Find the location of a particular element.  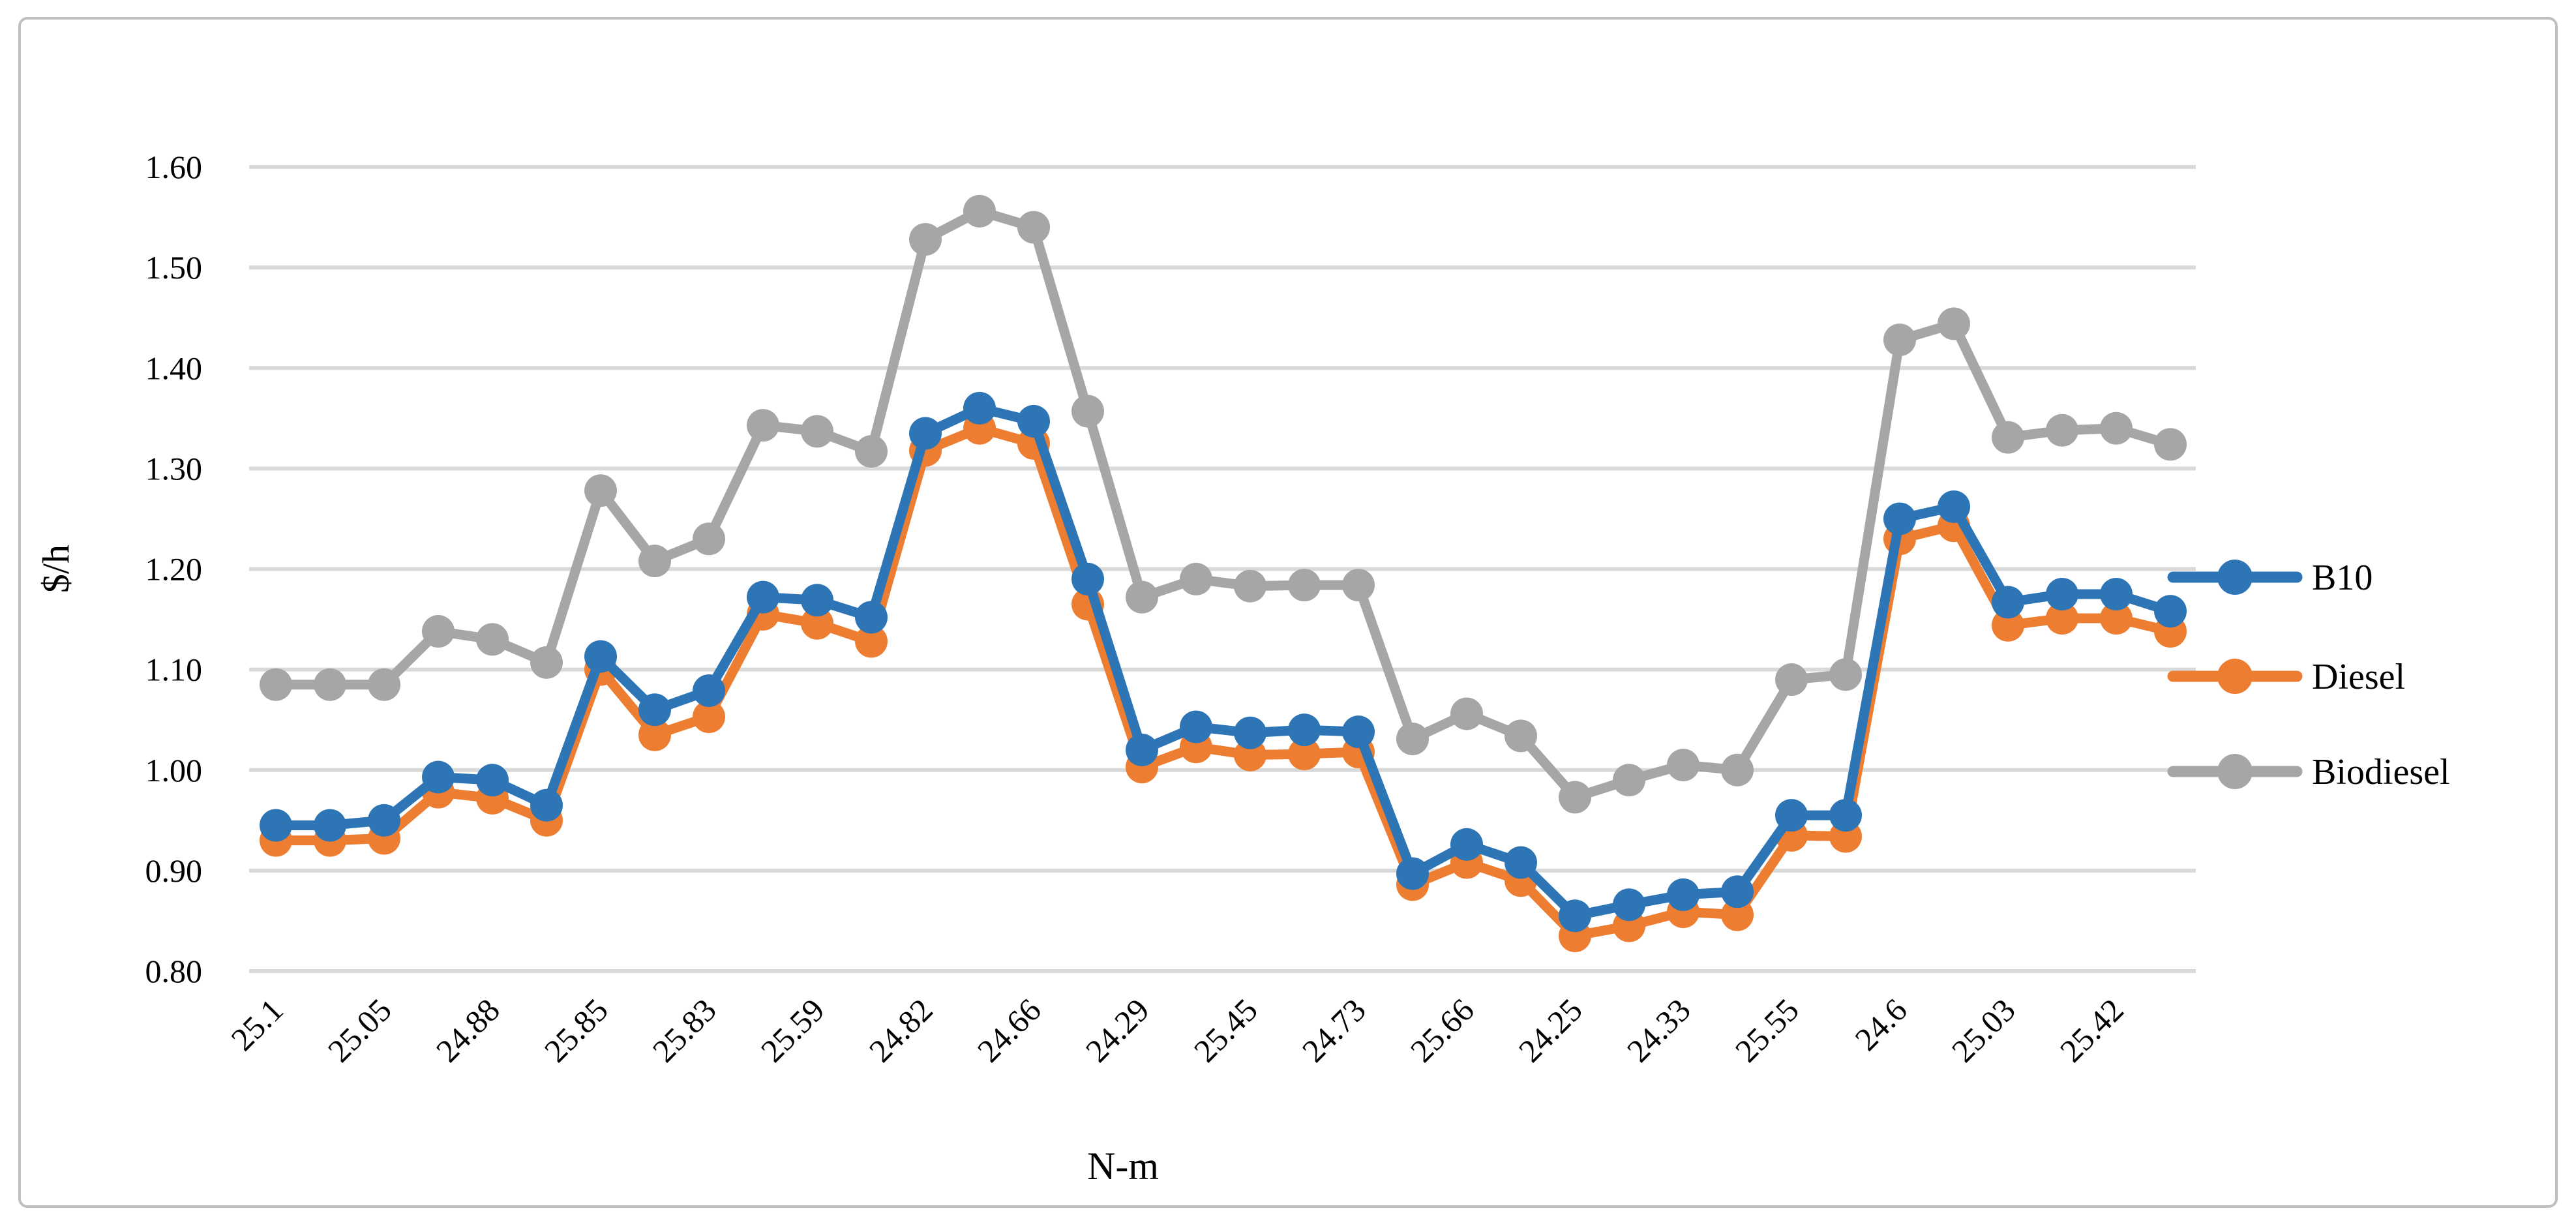

y-tick-label: 1.40 is located at coordinates (174, 368).